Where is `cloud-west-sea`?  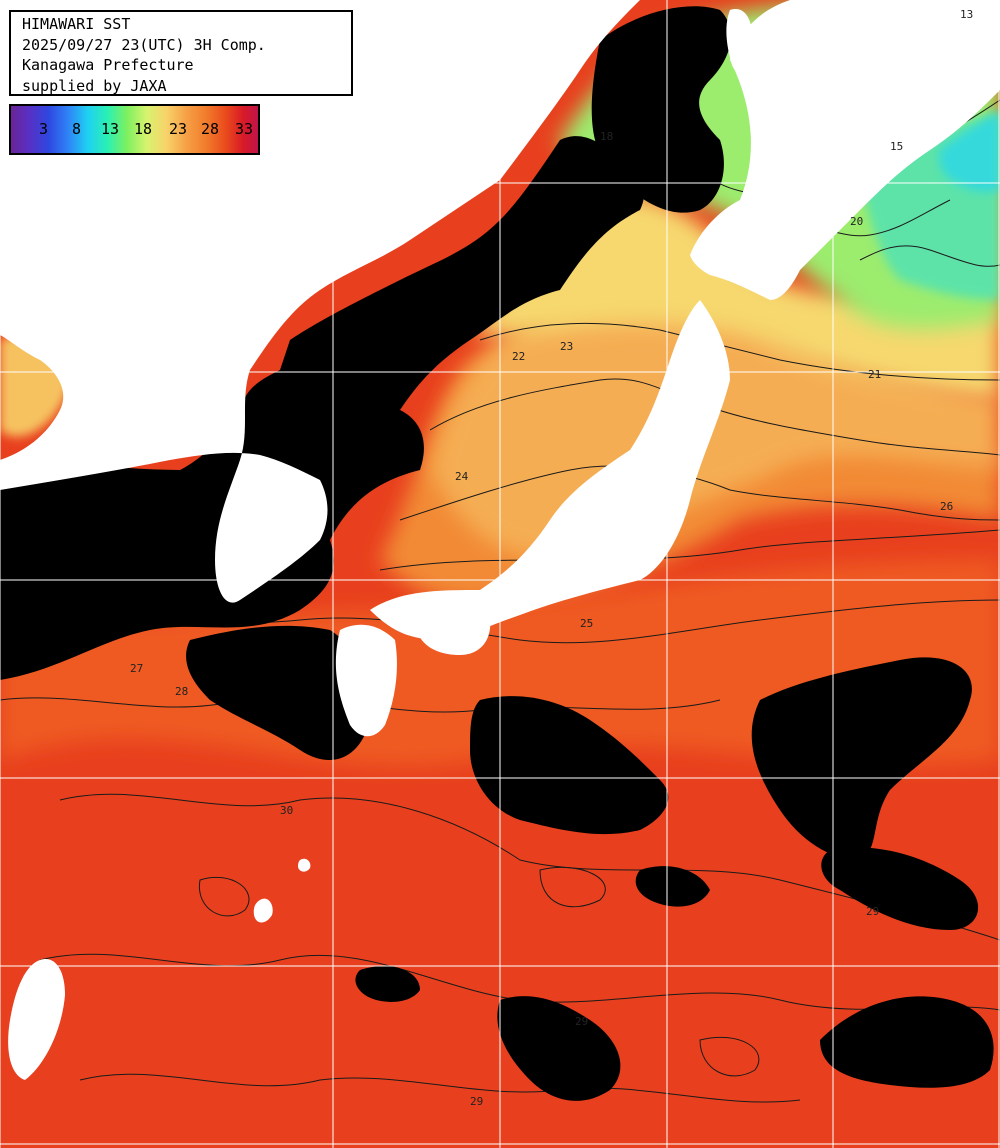
cloud-west-sea is located at coordinates (279, 692).